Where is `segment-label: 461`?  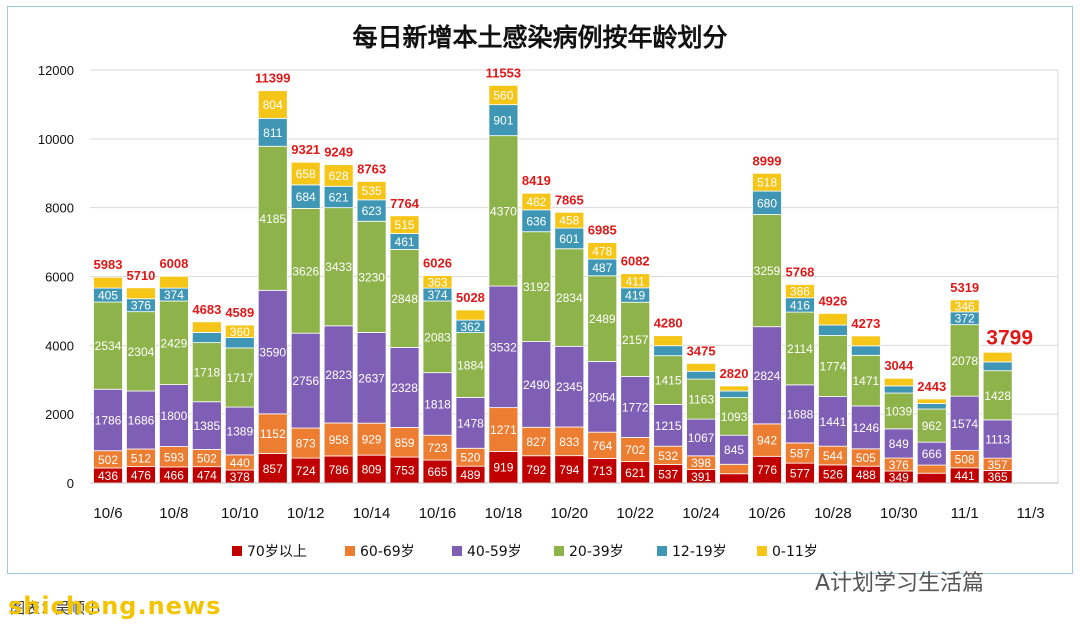 segment-label: 461 is located at coordinates (405, 242).